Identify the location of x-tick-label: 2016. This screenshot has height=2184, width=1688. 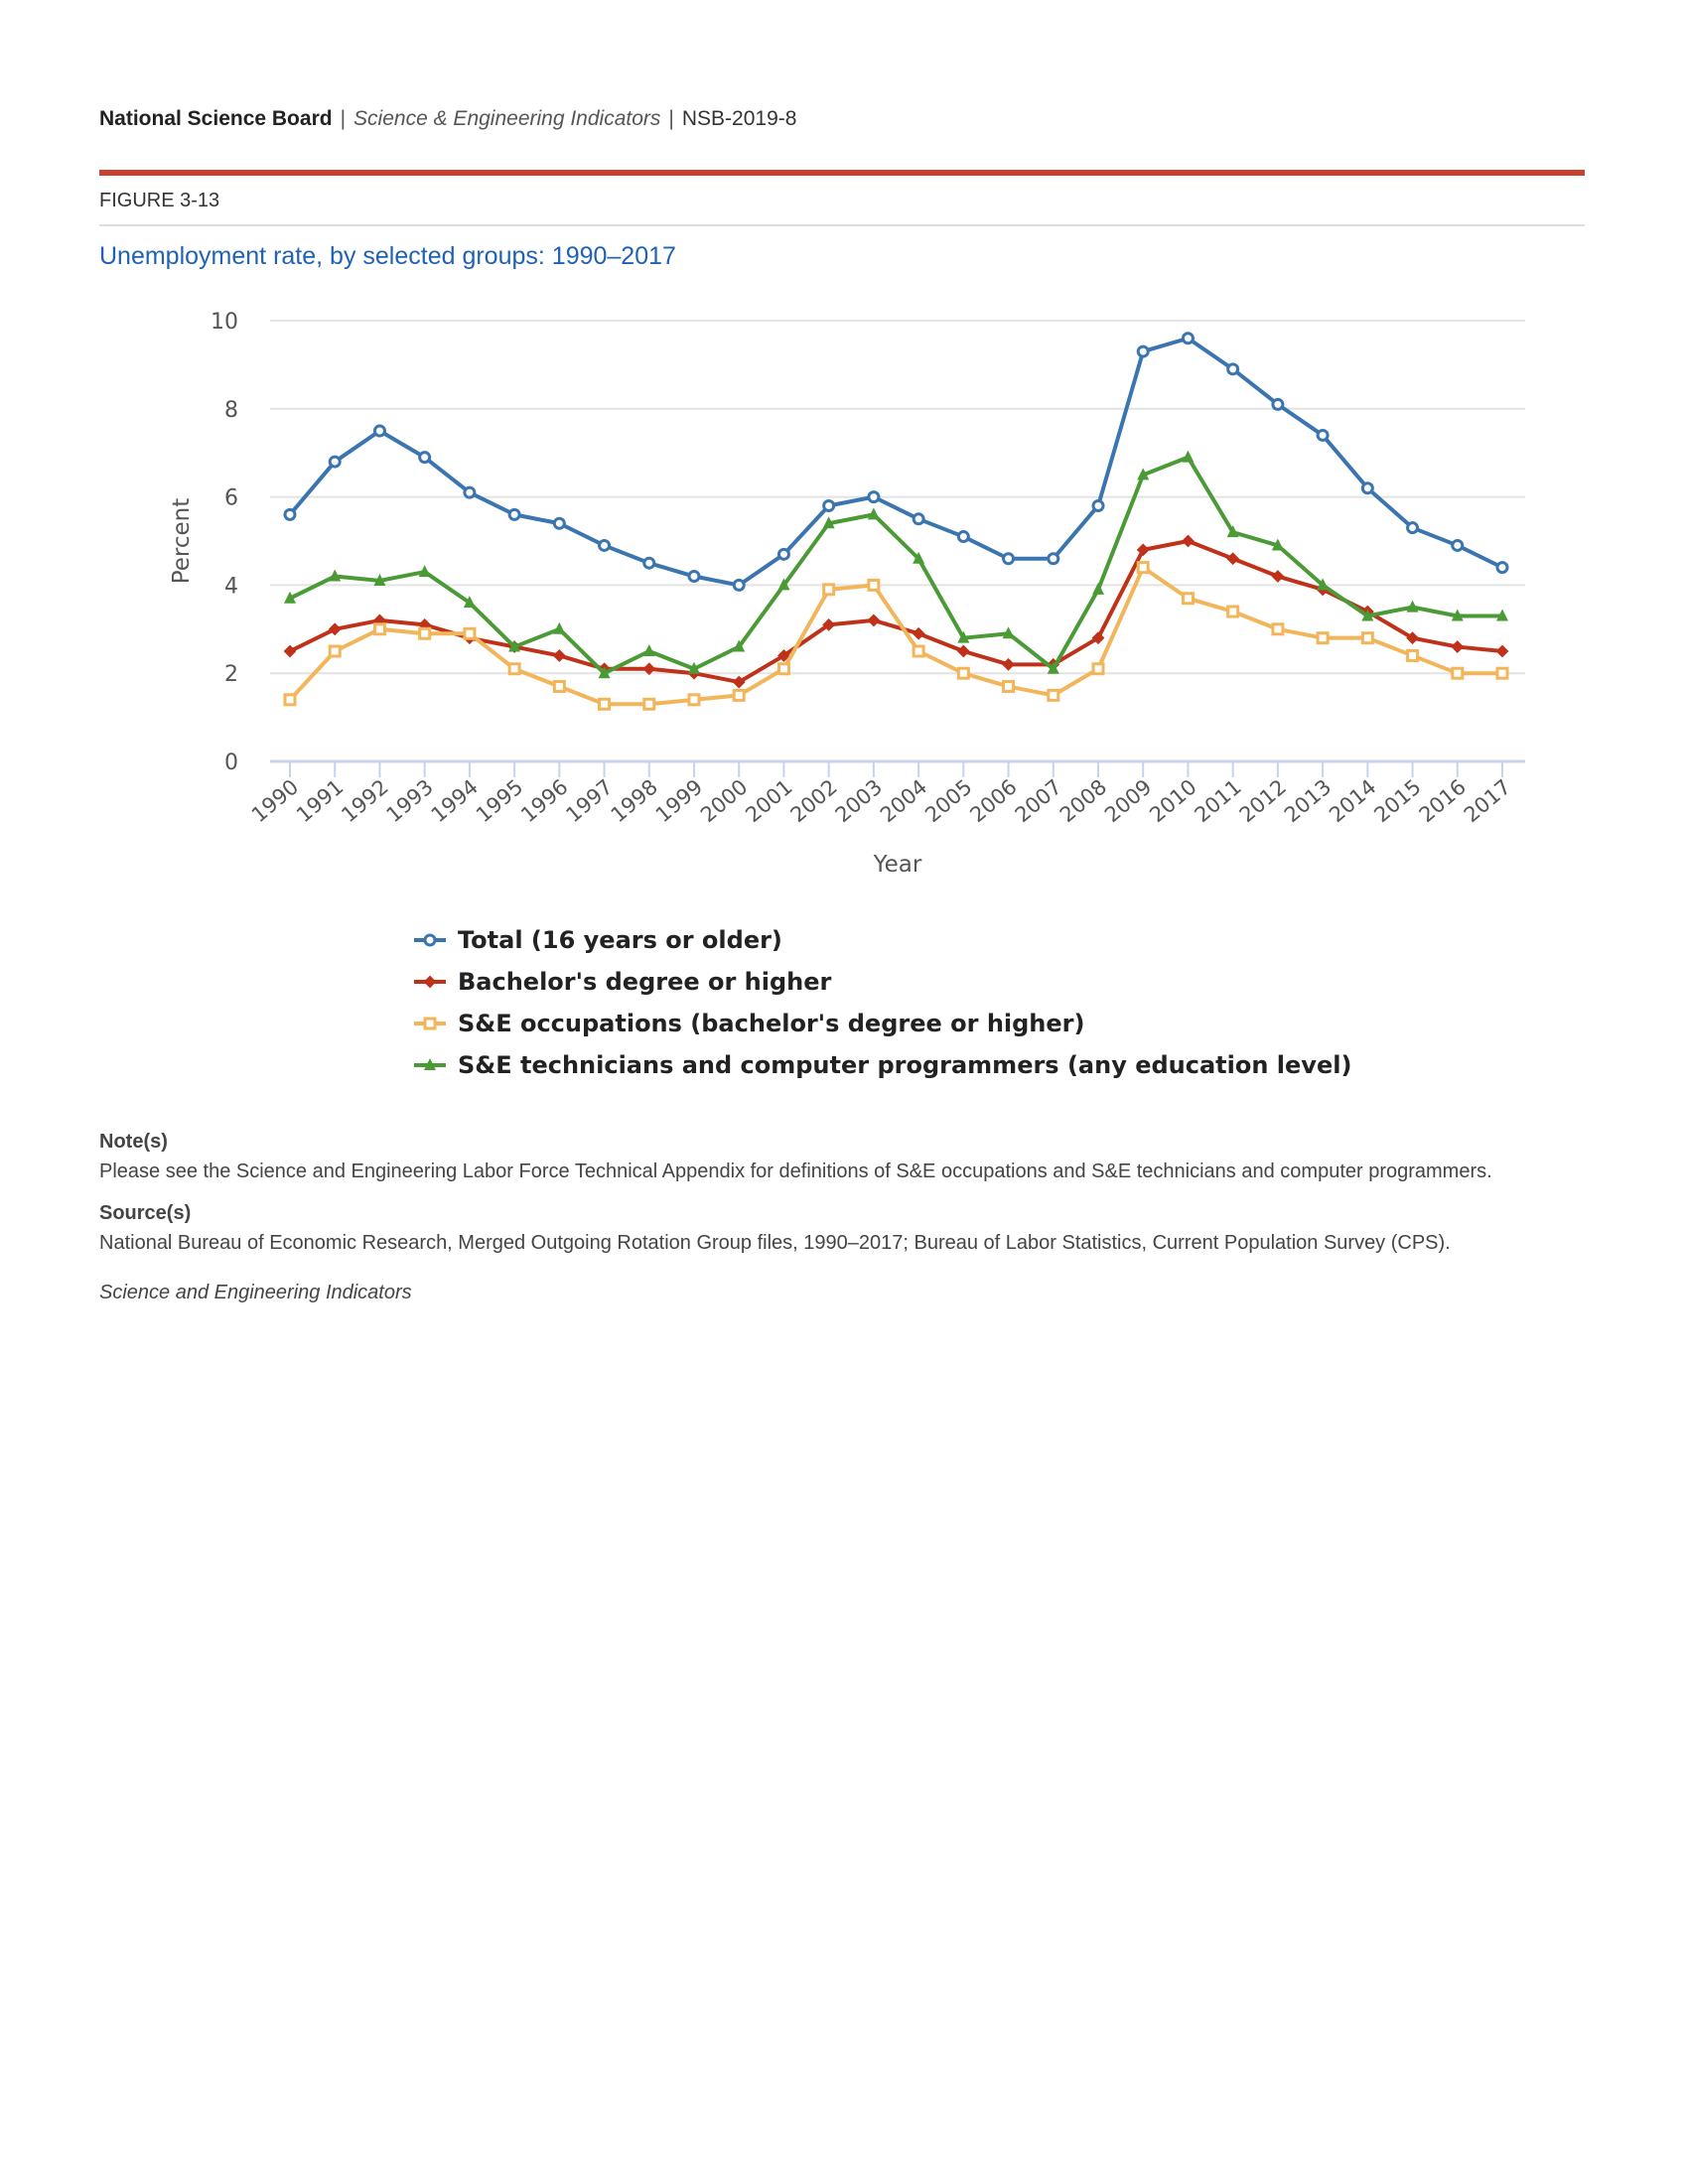
(1443, 800).